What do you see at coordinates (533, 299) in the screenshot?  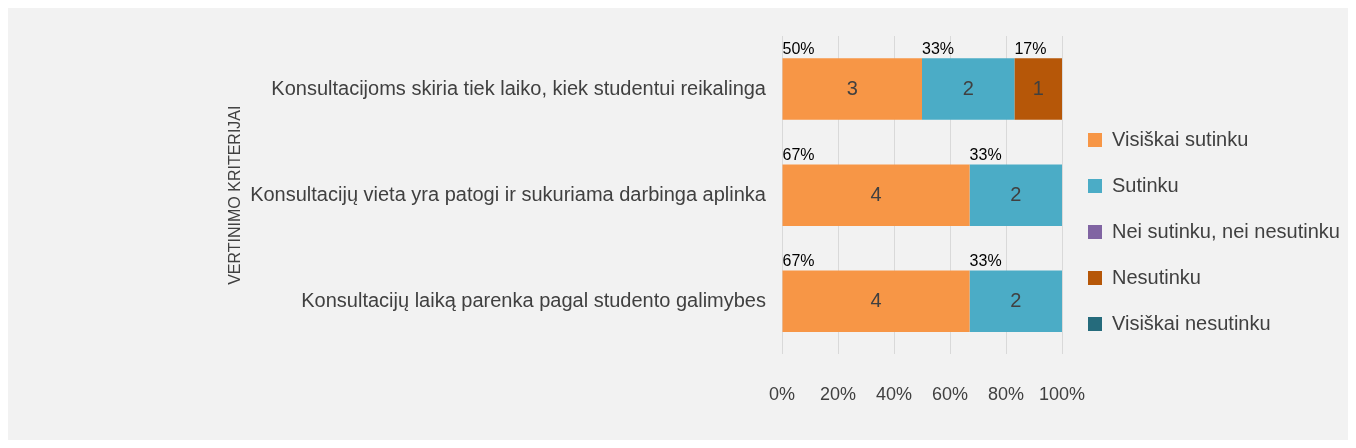 I see `y-tick-label: Konsultacijų laiką parenka pagal studento galimybes` at bounding box center [533, 299].